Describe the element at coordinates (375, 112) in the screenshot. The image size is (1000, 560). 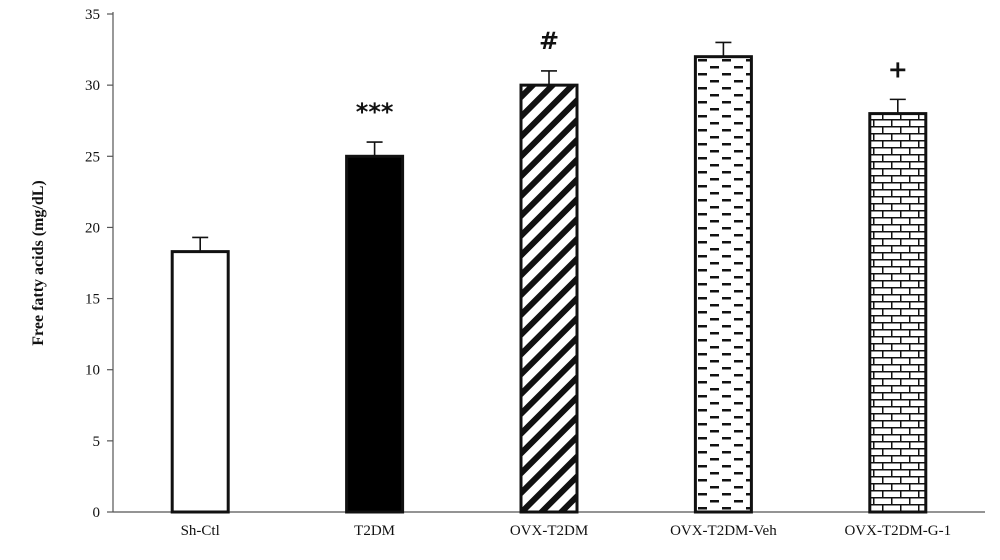
I see `significance-label: ***` at that location.